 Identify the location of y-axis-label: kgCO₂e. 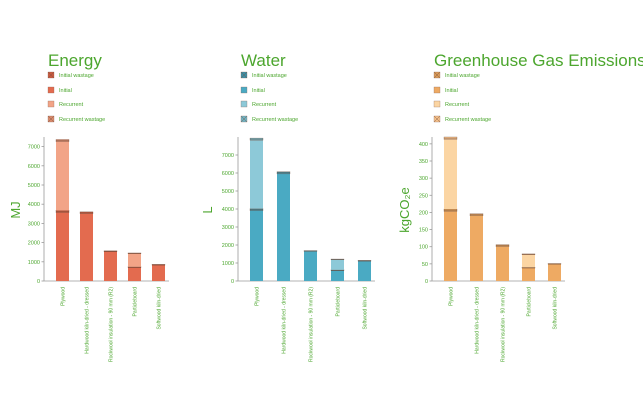
(404, 210).